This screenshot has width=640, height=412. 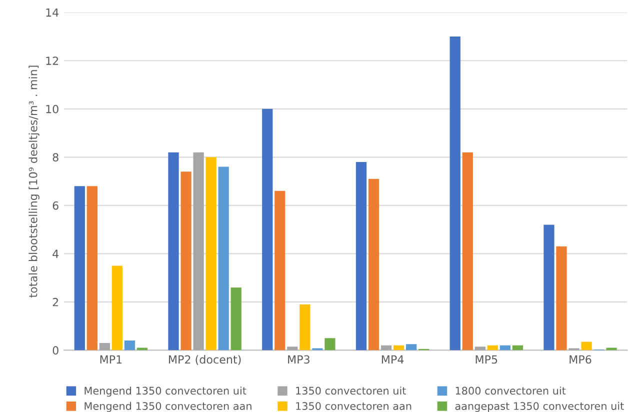 What do you see at coordinates (393, 359) in the screenshot?
I see `x-tick-label: MP4` at bounding box center [393, 359].